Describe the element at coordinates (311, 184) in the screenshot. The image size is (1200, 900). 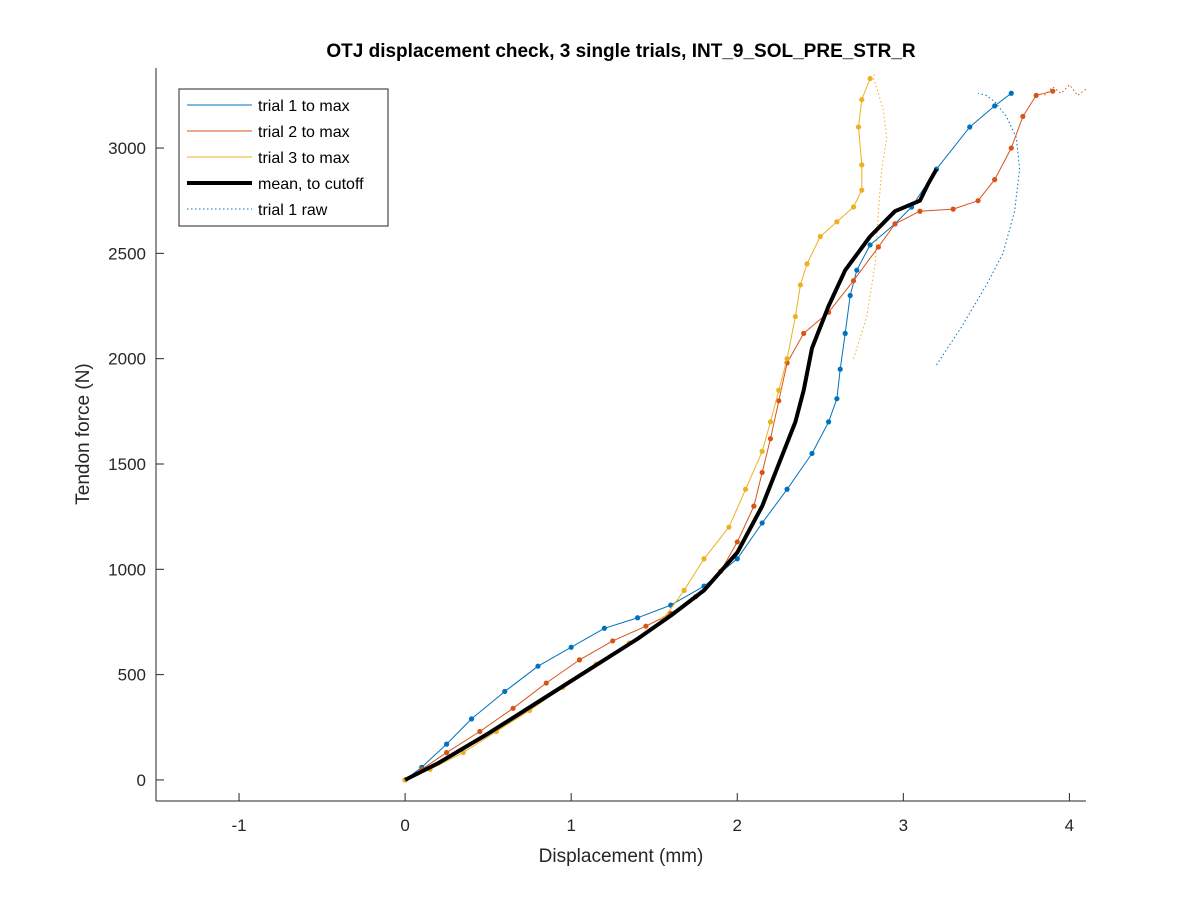
I see `legend-label: mean, to cutoff` at that location.